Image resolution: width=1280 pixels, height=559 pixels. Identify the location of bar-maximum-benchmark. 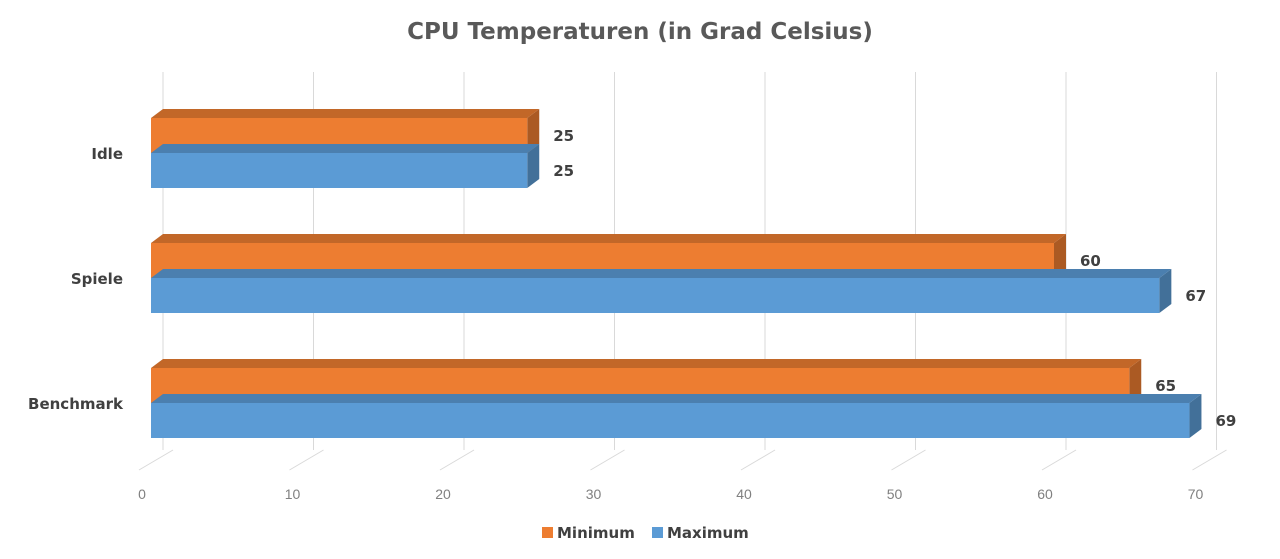
(676, 416).